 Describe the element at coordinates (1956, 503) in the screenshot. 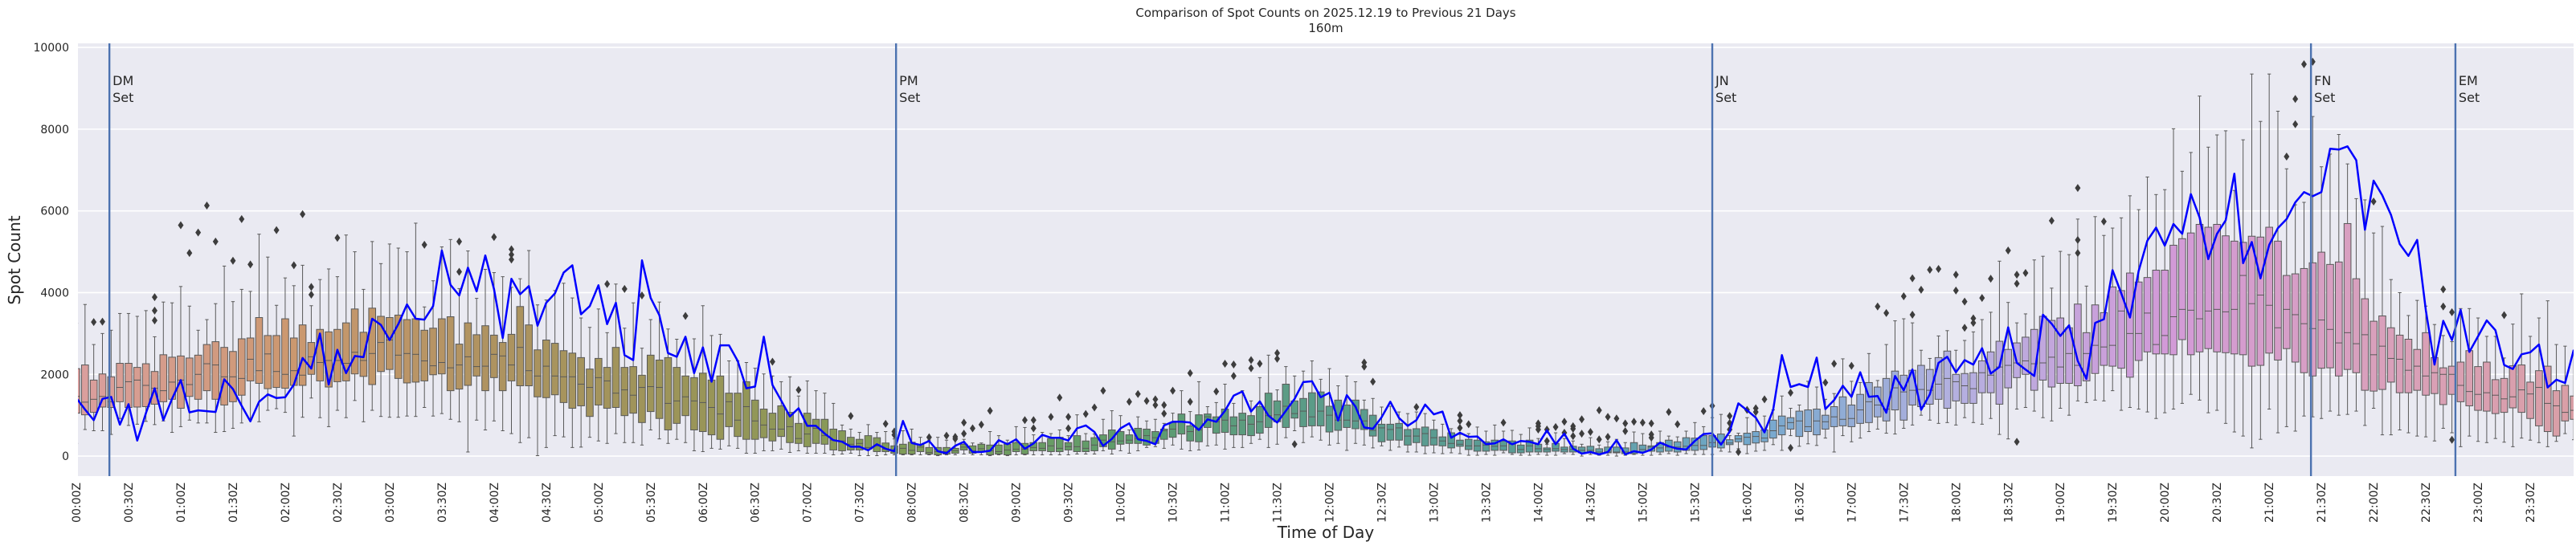

I see `x-tick-label: 18:00Z` at that location.